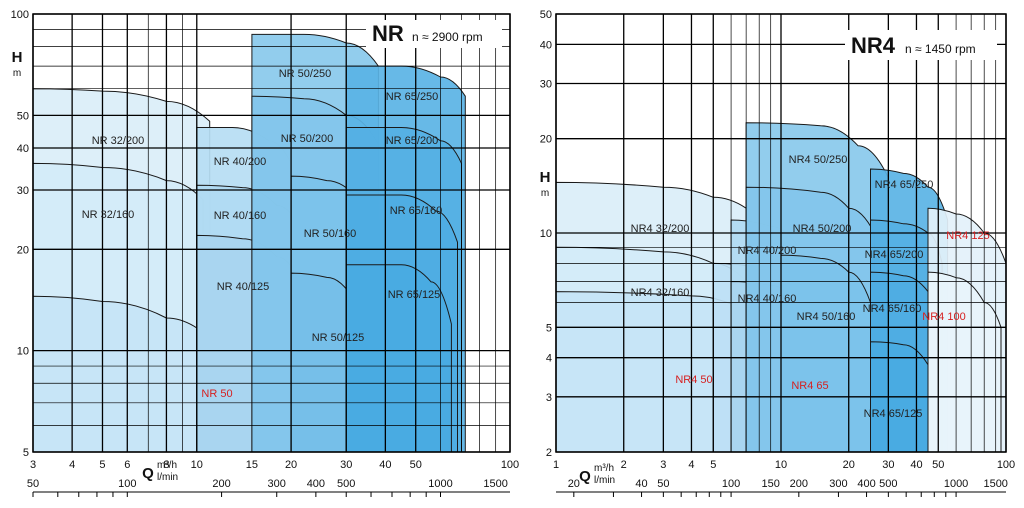  Describe the element at coordinates (148, 473) in the screenshot. I see `x-axis-label: Q` at that location.